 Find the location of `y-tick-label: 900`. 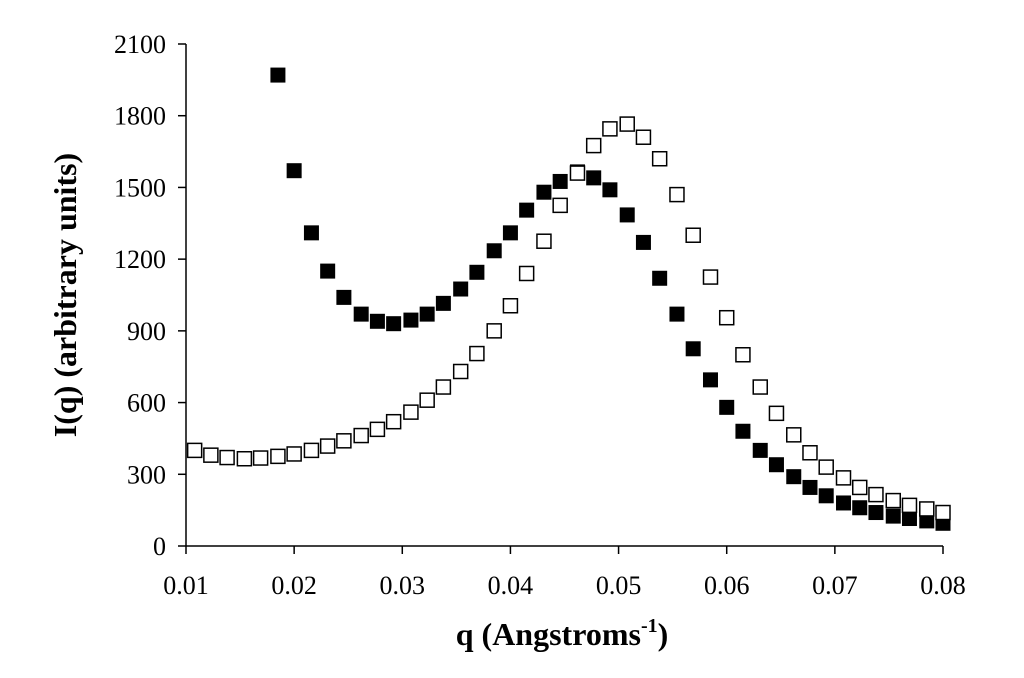

y-tick-label: 900 is located at coordinates (146, 331).